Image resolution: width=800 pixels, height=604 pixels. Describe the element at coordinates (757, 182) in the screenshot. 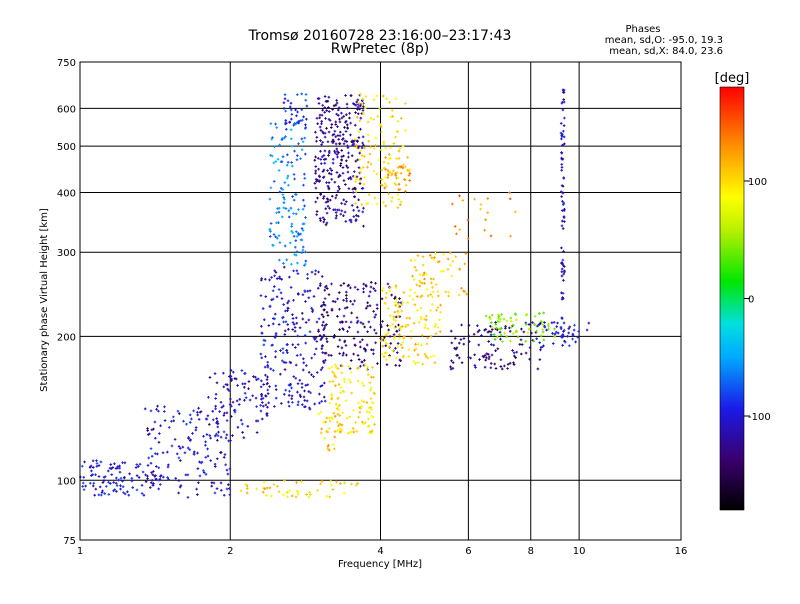

I see `colorbar-tick-label: 100` at that location.